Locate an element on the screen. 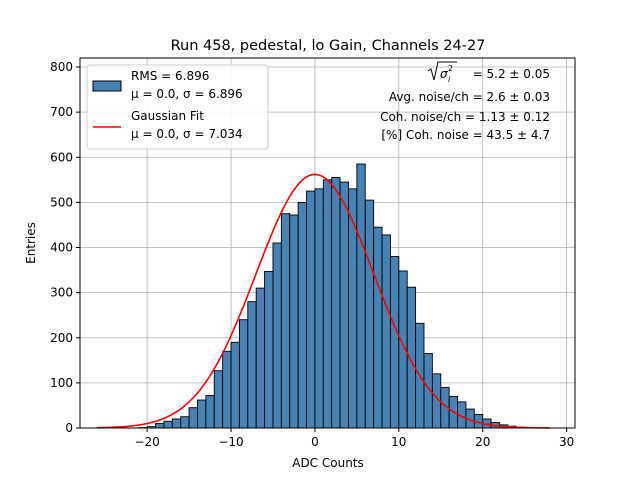 Image resolution: width=640 pixels, height=480 pixels. x-tick-label: 0 is located at coordinates (315, 442).